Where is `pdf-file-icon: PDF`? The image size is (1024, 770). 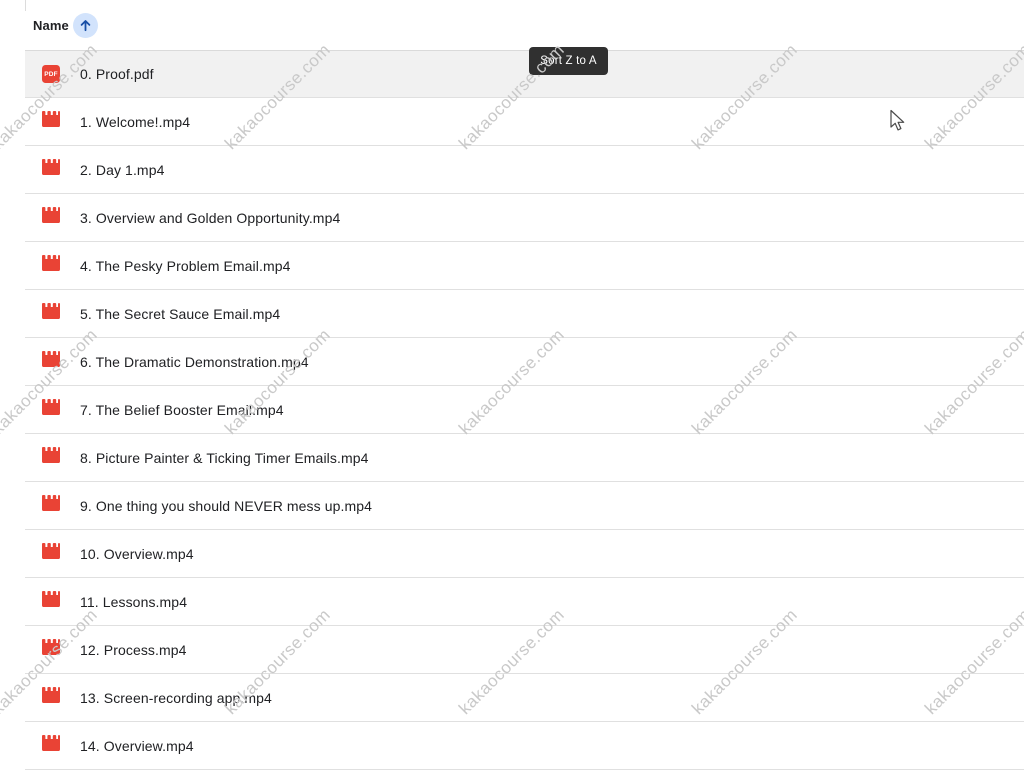
pdf-file-icon: PDF is located at coordinates (51, 74).